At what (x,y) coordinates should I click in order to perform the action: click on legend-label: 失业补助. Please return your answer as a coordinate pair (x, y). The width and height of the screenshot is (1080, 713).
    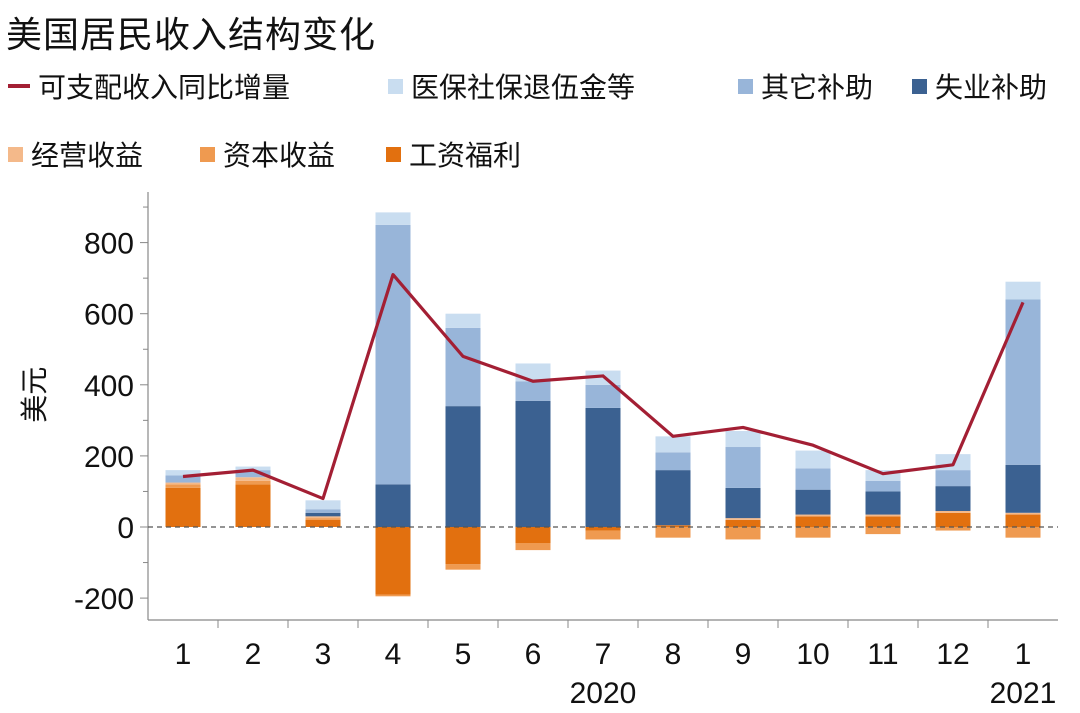
    Looking at the image, I should click on (991, 87).